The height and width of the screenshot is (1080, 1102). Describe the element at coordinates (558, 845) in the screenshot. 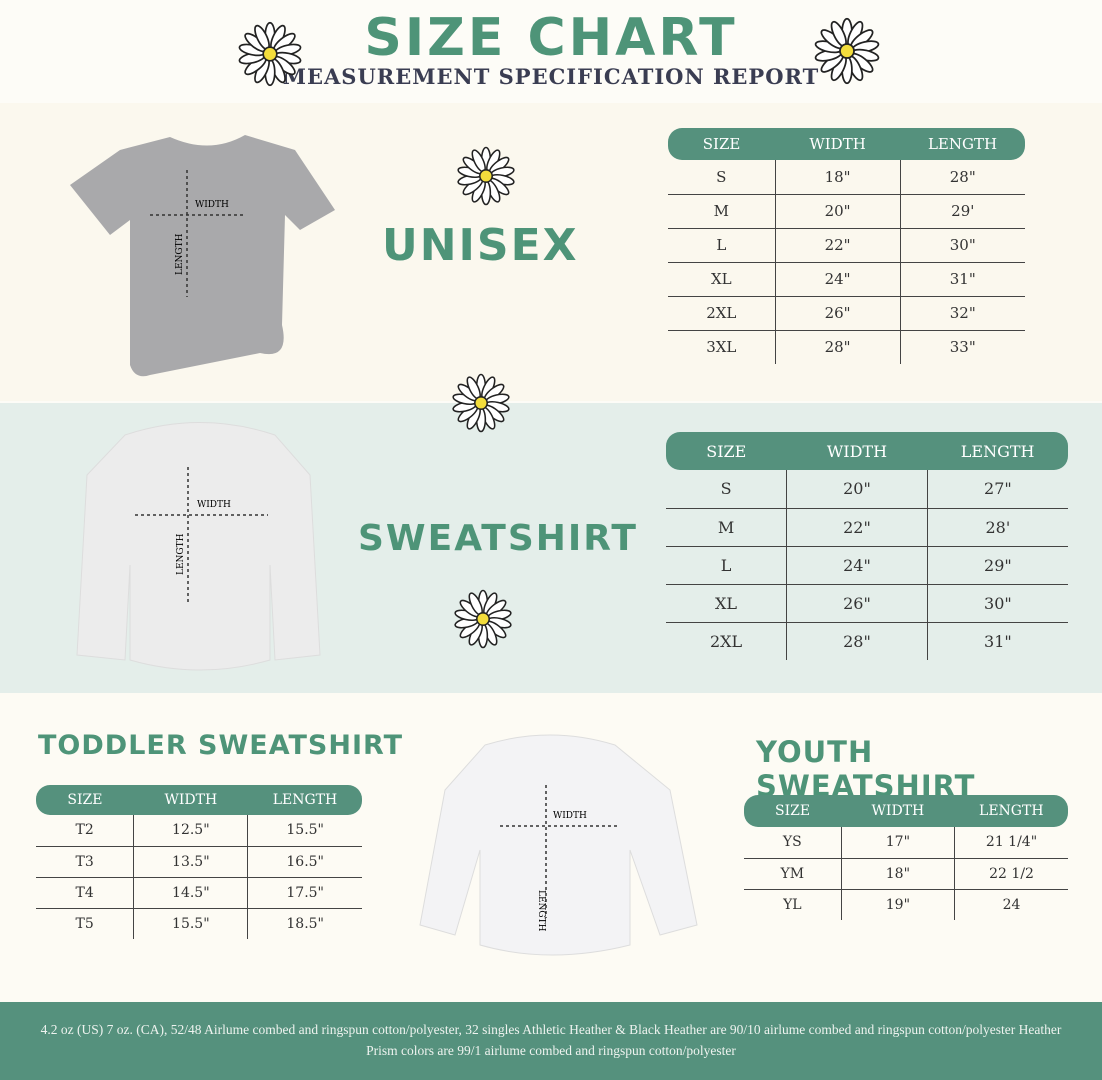

I see `kids-sweatshirt-diagram: WIDTH LENGTH` at that location.